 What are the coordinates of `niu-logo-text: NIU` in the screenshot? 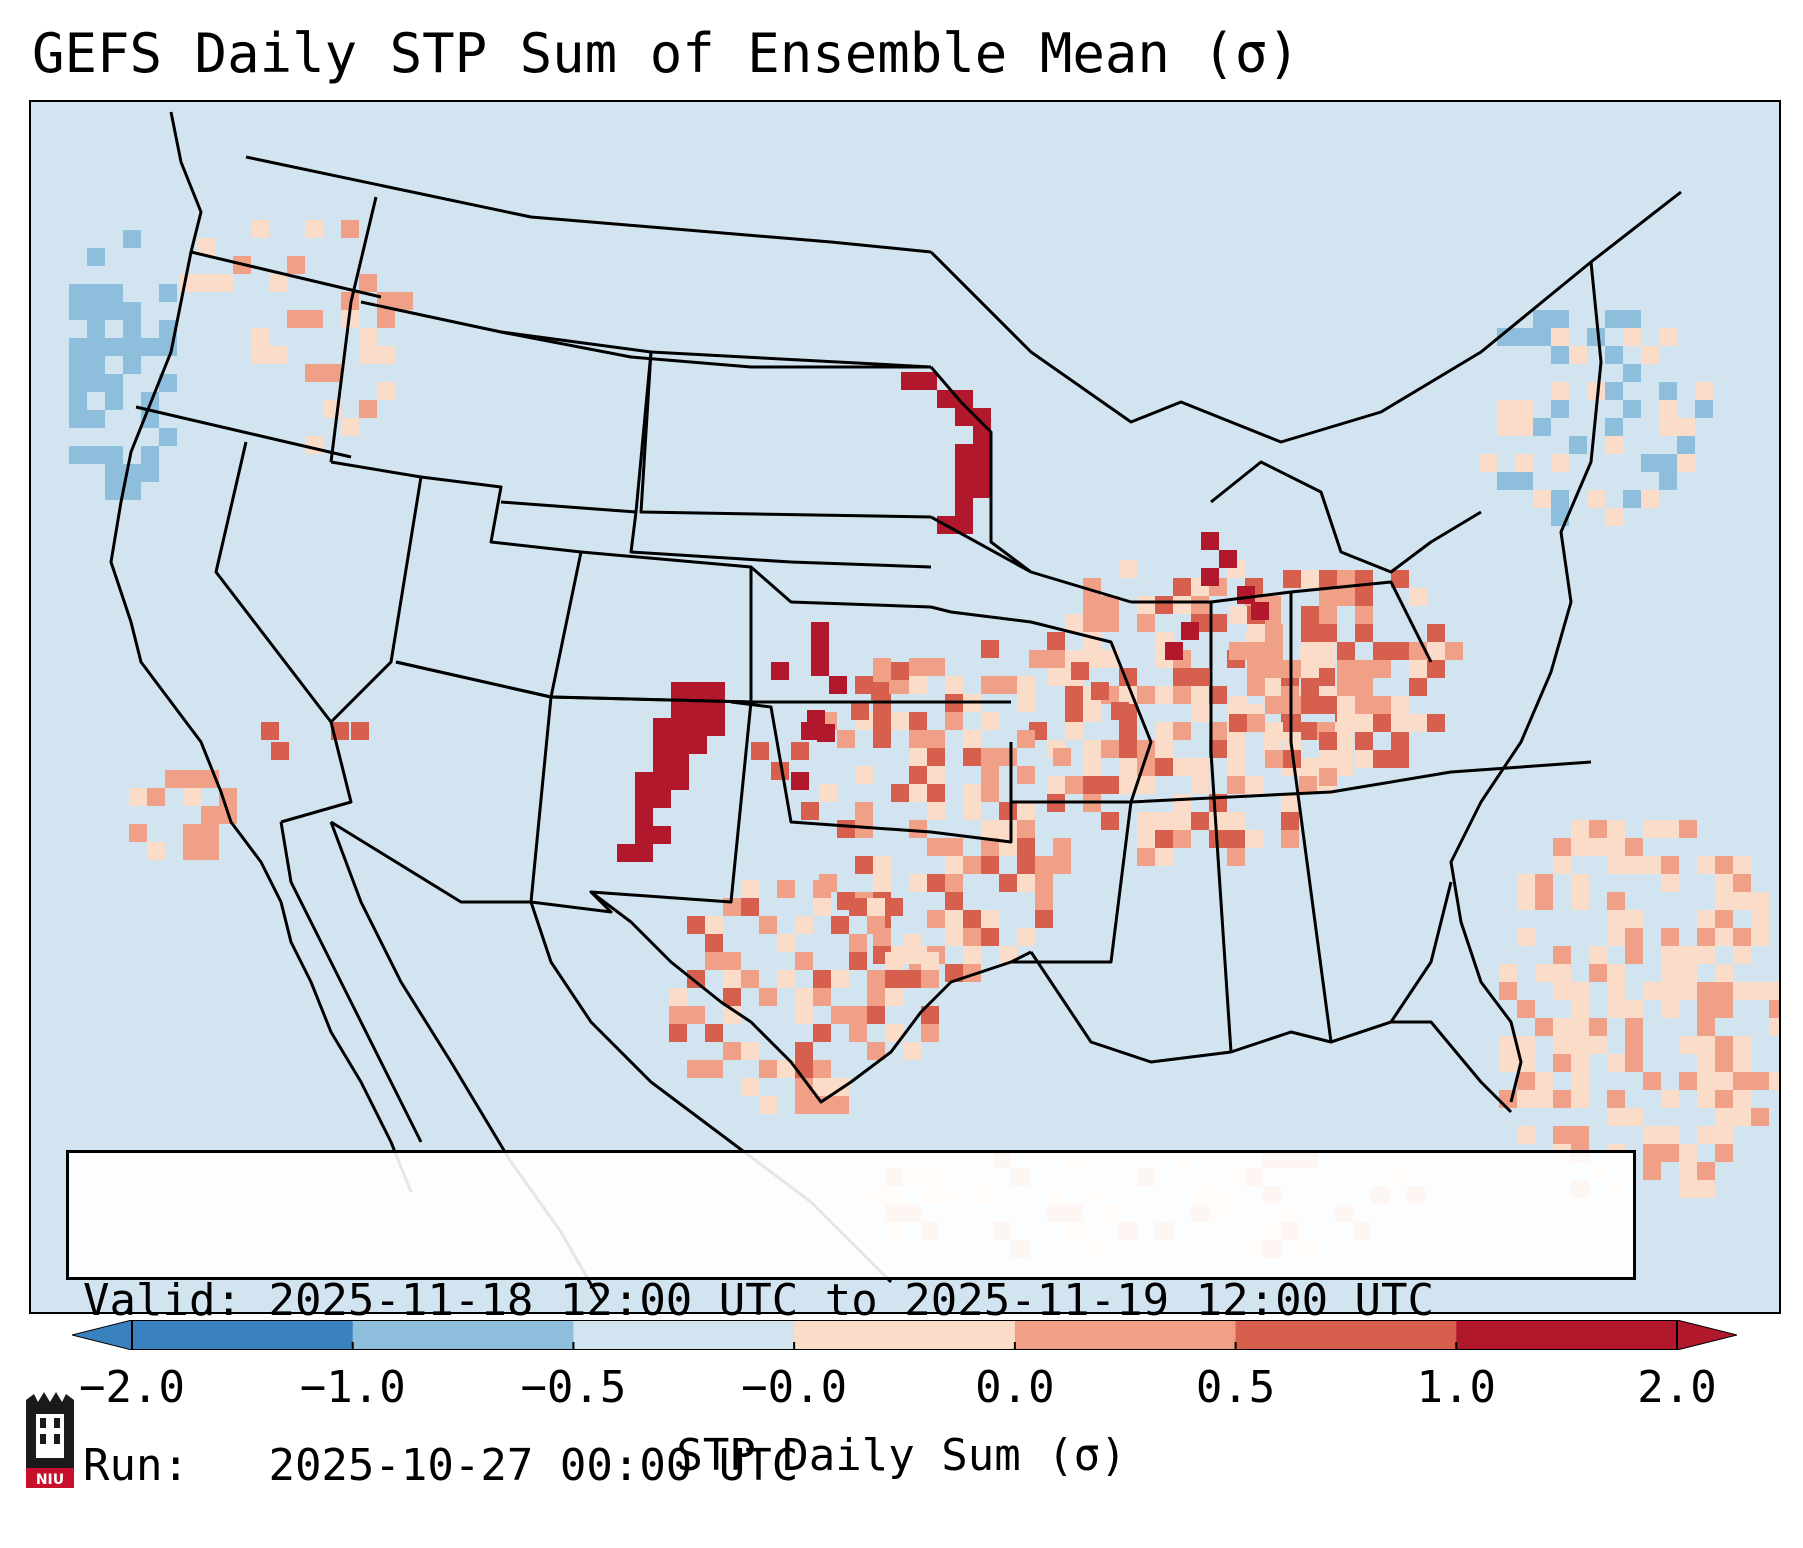 It's located at (50, 1480).